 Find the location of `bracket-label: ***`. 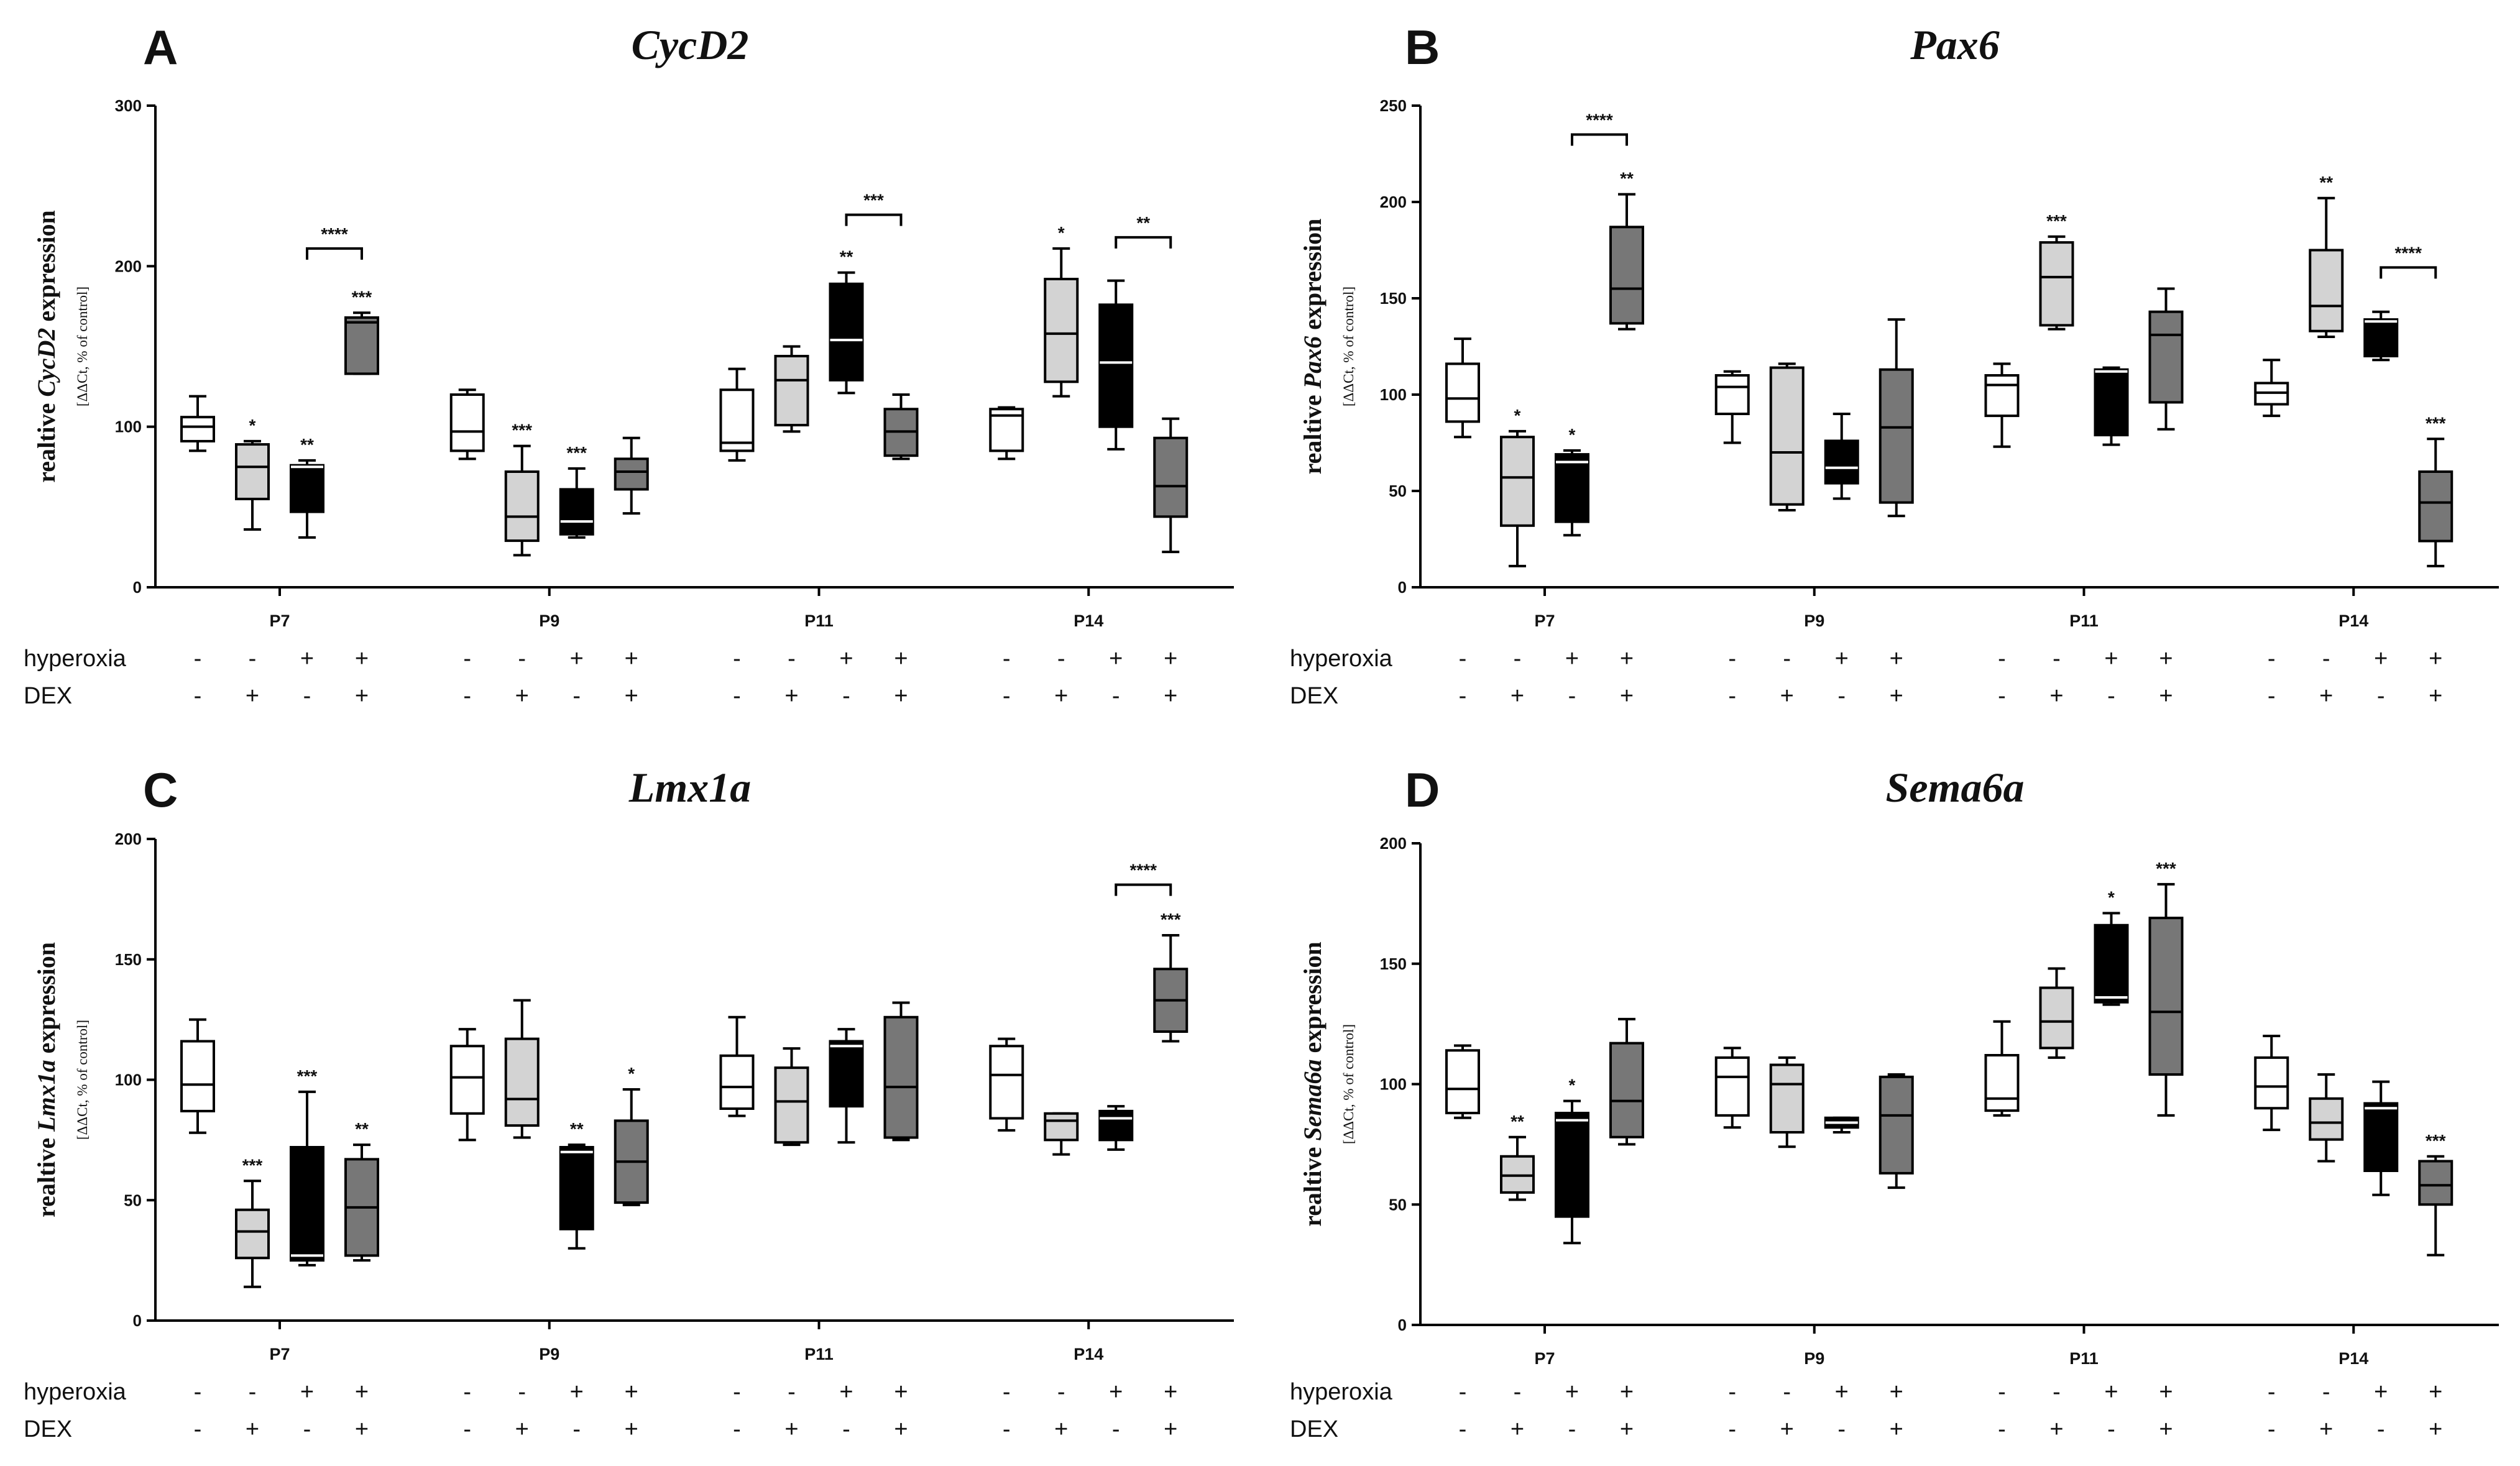

bracket-label: *** is located at coordinates (874, 200).